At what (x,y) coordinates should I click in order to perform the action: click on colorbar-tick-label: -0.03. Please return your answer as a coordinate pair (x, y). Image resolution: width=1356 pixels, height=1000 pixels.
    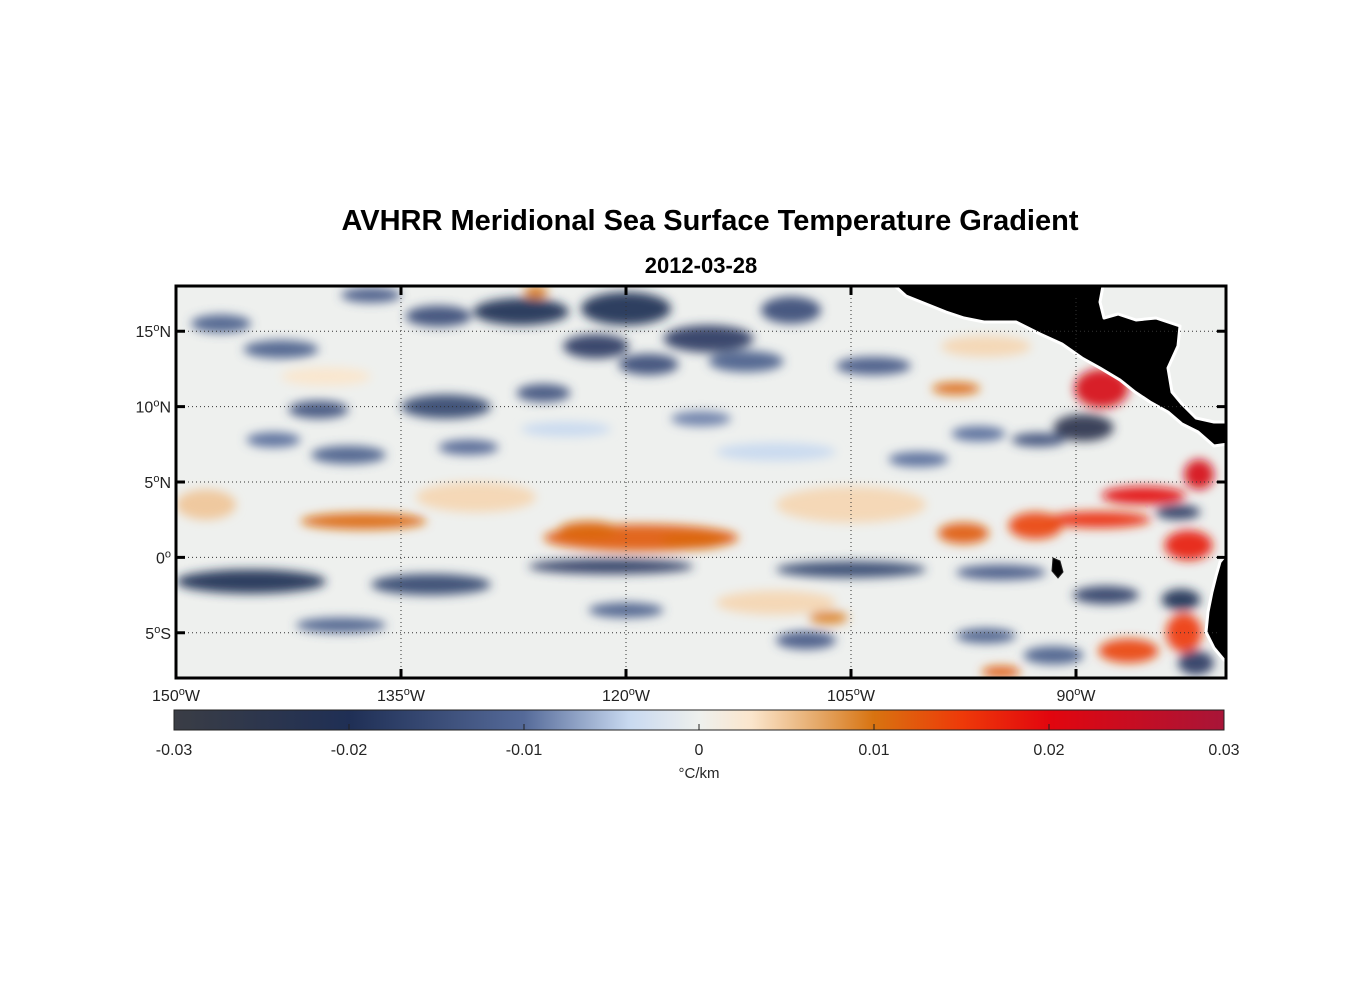
    Looking at the image, I should click on (174, 750).